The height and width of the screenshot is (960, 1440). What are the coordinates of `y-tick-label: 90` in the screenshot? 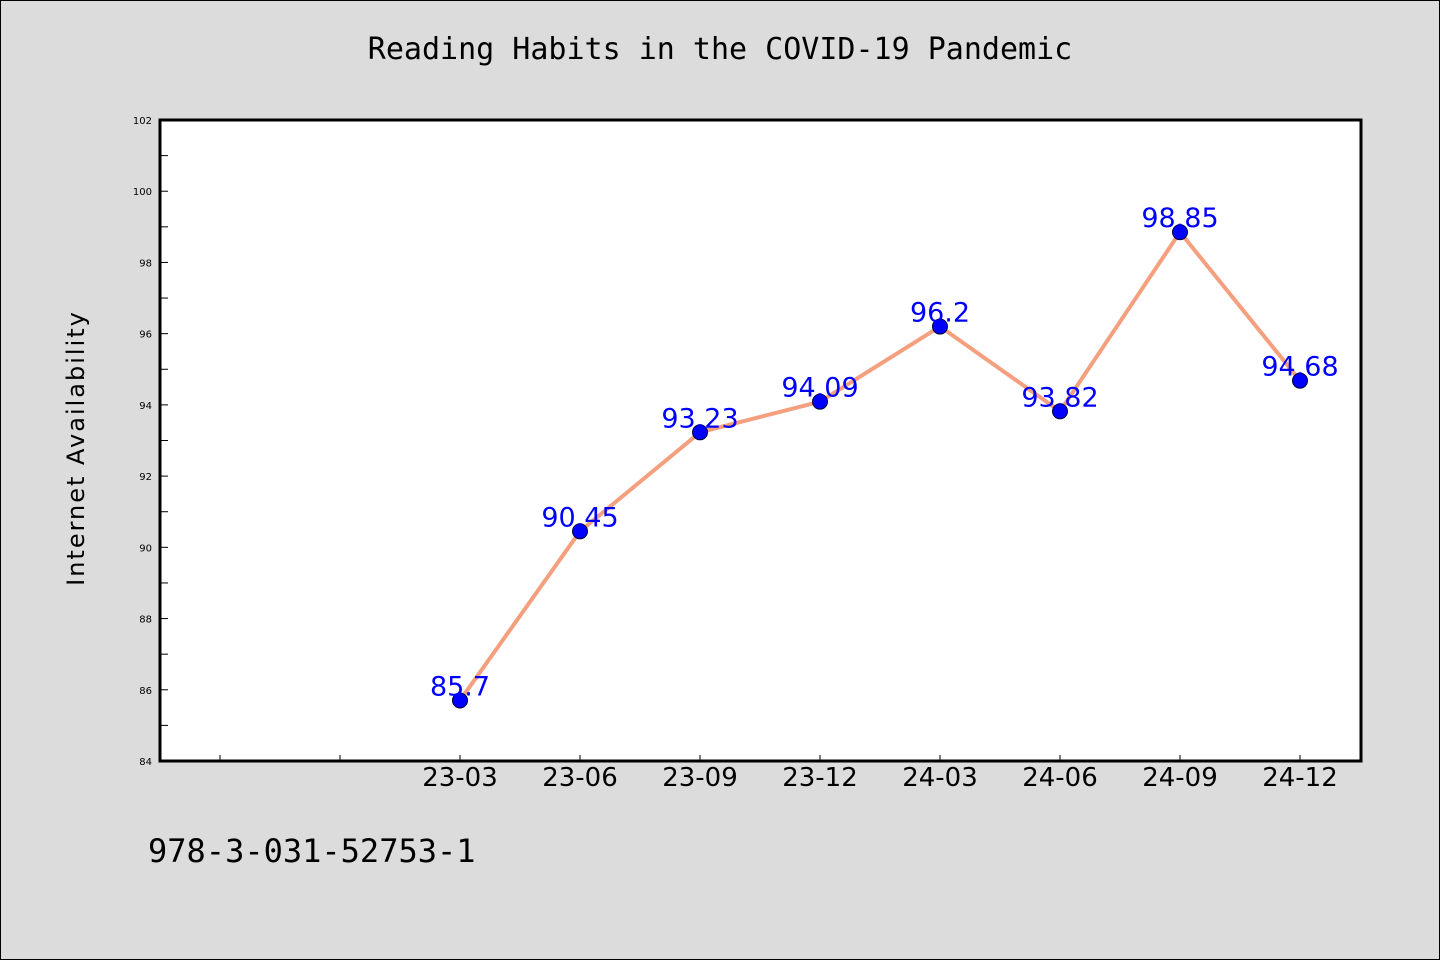 It's located at (145, 548).